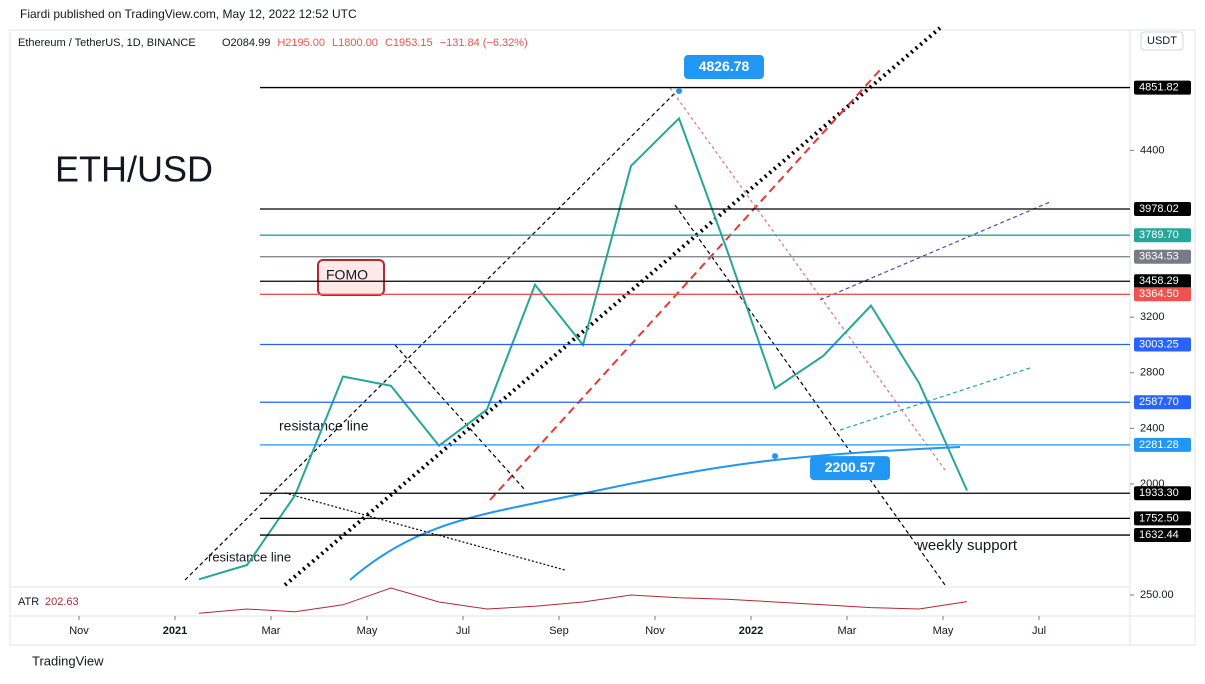 The height and width of the screenshot is (684, 1205). I want to click on fomo-box, so click(351, 277).